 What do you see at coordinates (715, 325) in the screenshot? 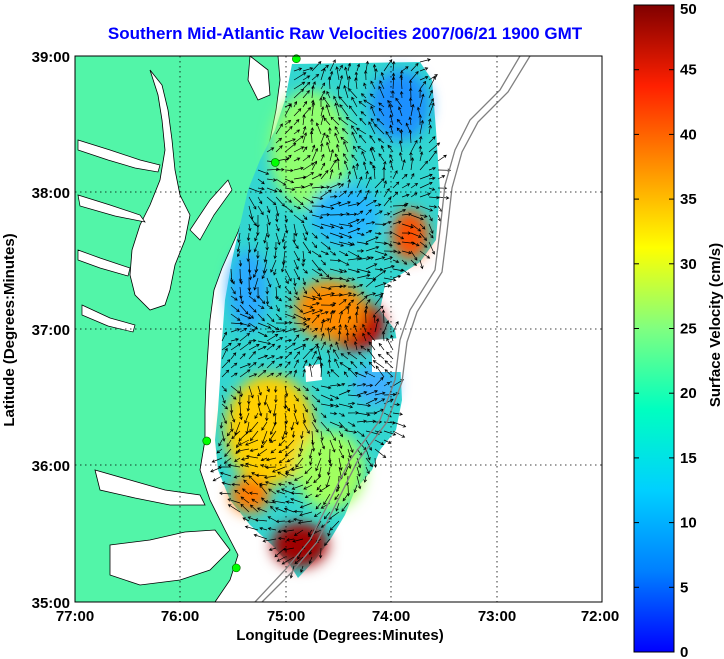
I see `colorbar-label: Surface Velocity (cm/s)` at bounding box center [715, 325].